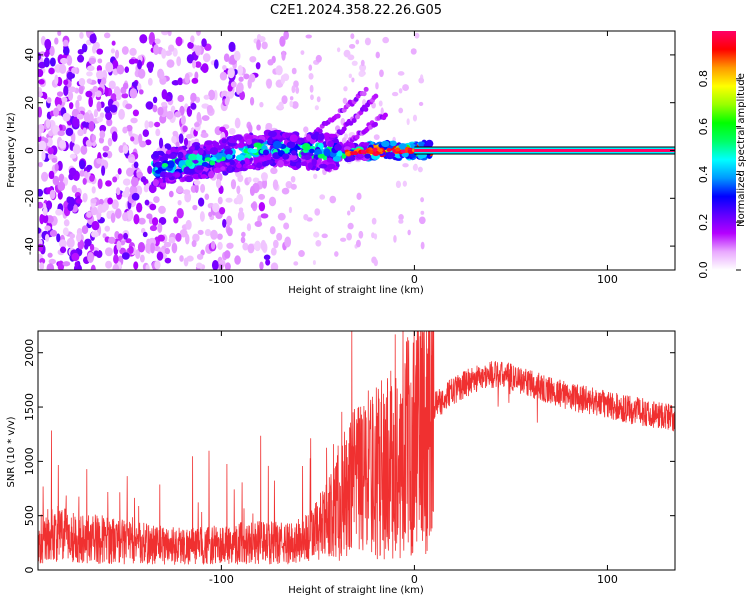 Image resolution: width=750 pixels, height=600 pixels. I want to click on colorbar-ticks: 0.0 0.2 0.4 0.6 0.8, so click(719, 174).